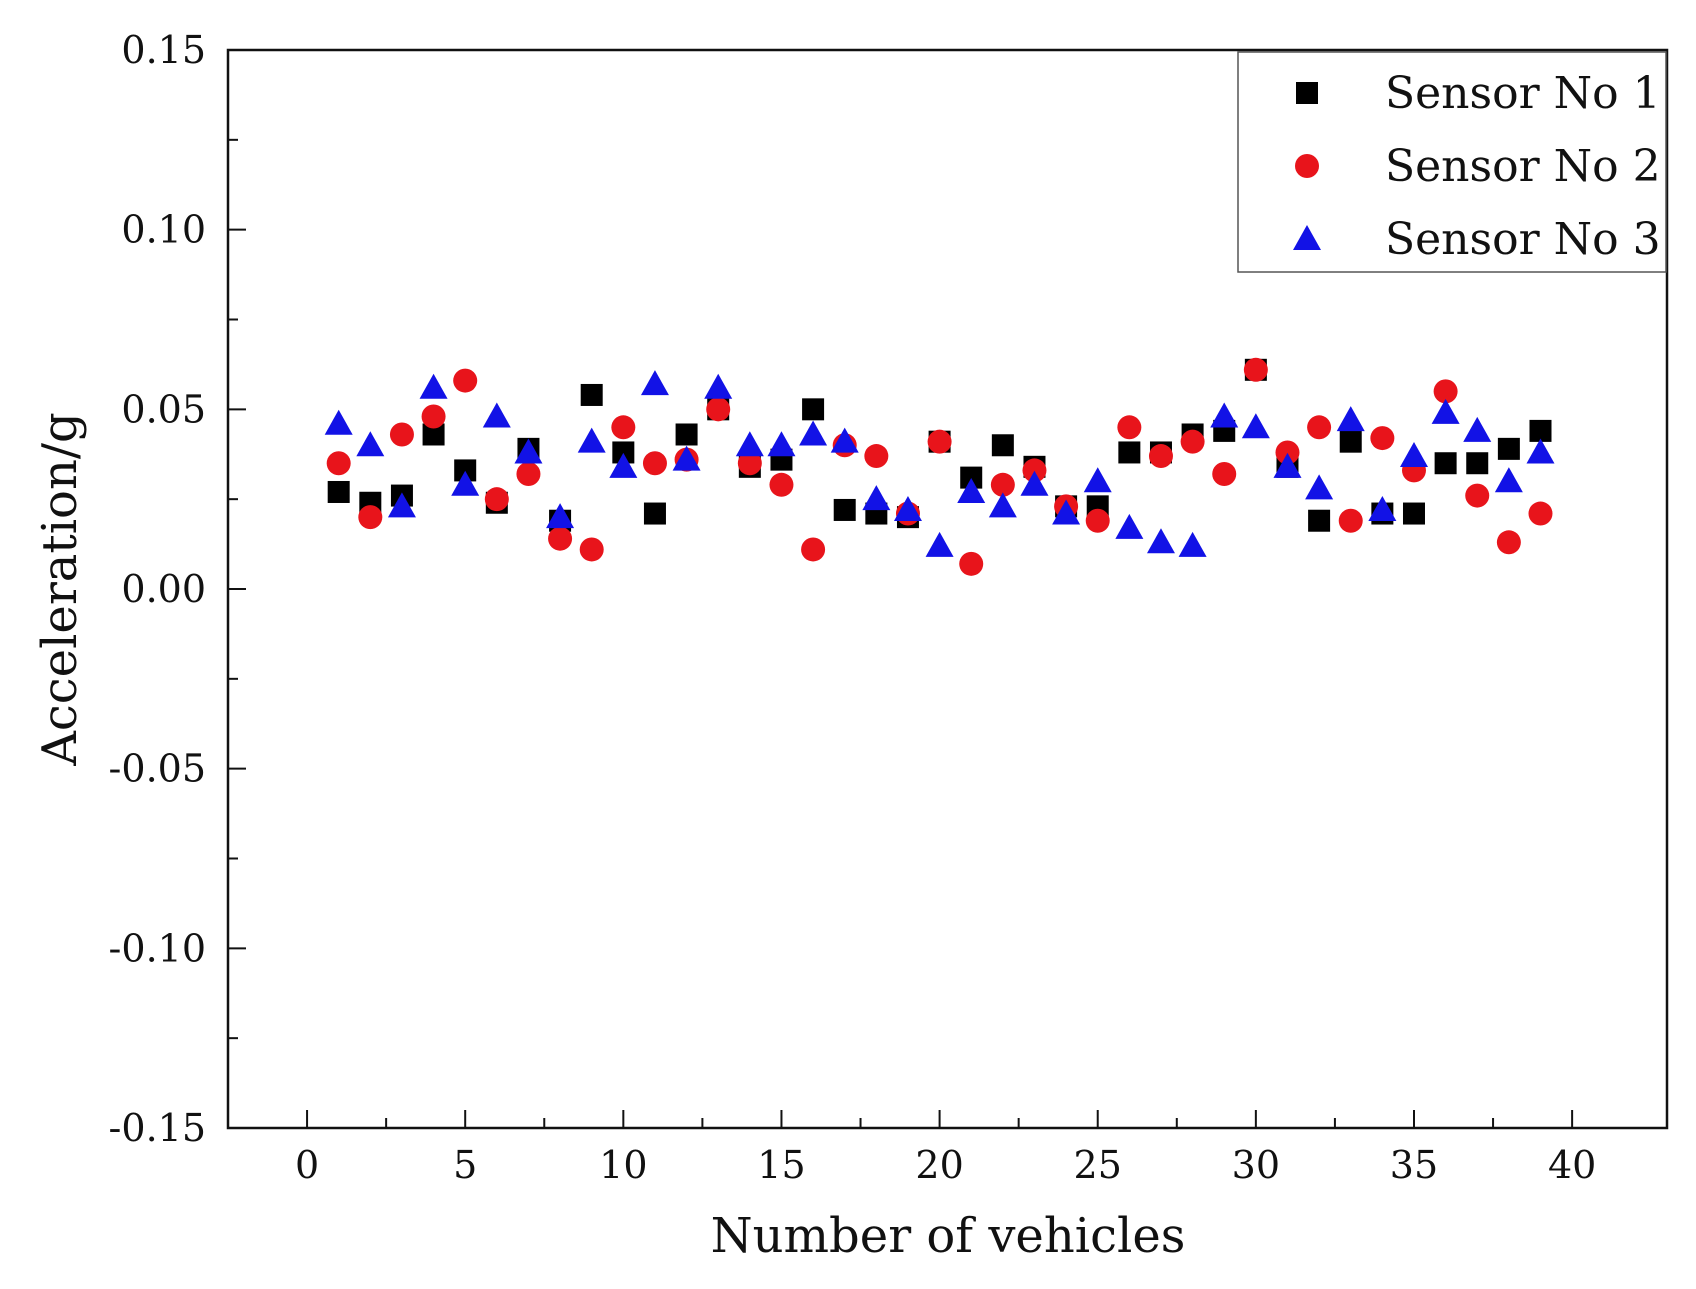 This screenshot has width=1696, height=1289. I want to click on x-tick-label: 35, so click(1414, 1165).